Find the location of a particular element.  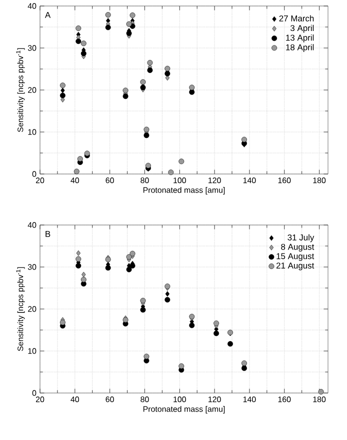

legend-label: 21 August is located at coordinates (295, 266).